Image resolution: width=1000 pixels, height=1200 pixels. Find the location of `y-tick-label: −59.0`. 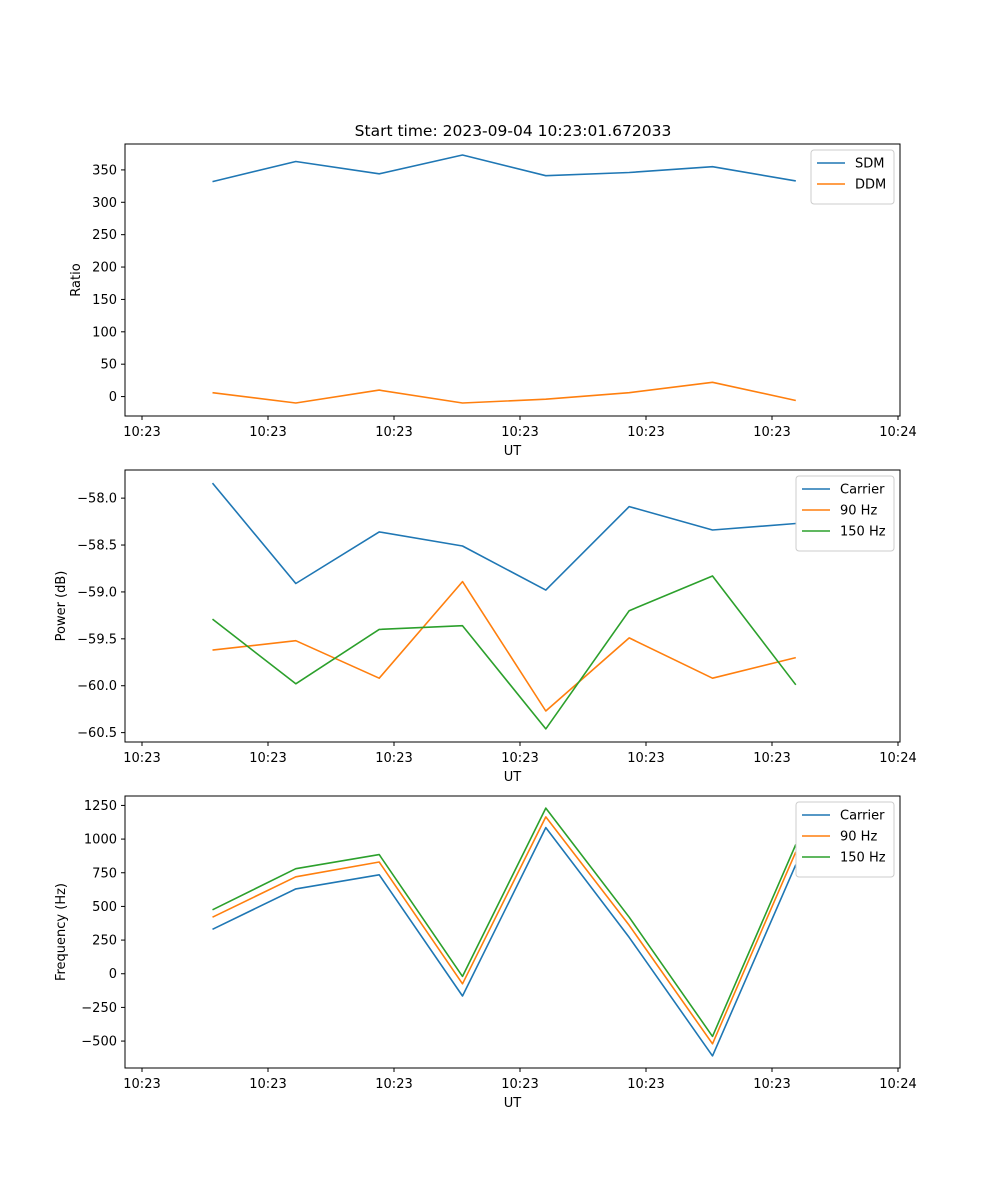

y-tick-label: −59.0 is located at coordinates (97, 592).